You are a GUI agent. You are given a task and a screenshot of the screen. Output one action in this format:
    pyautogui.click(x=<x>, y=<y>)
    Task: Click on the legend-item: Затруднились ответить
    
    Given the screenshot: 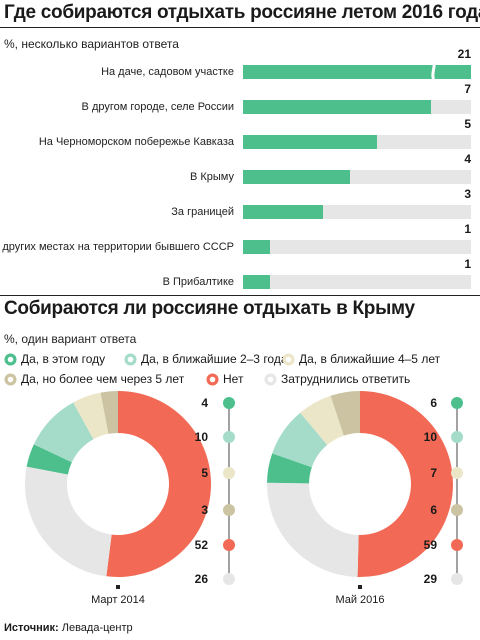 What is the action you would take?
    pyautogui.click(x=337, y=379)
    